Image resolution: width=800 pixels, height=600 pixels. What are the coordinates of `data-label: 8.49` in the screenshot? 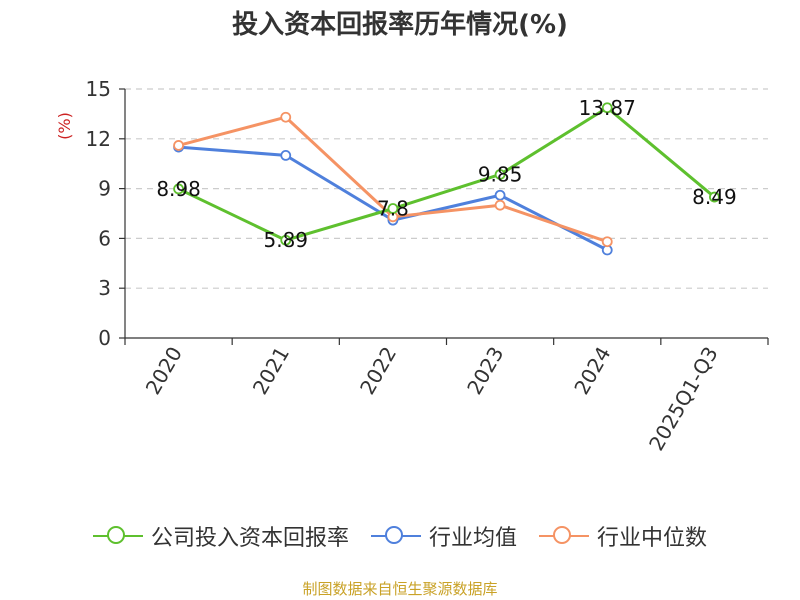 It's located at (714, 197).